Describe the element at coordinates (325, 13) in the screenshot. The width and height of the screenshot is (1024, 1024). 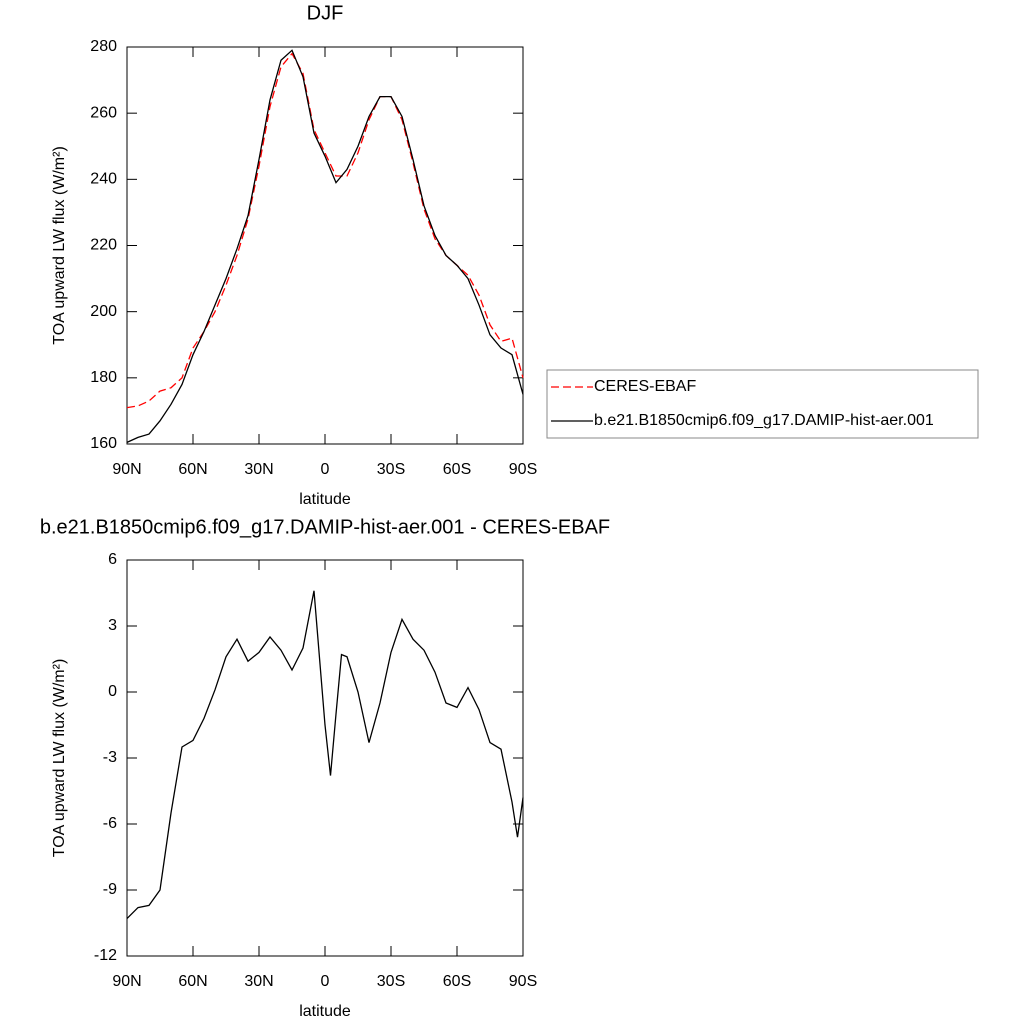
I see `chart-title: DJF` at that location.